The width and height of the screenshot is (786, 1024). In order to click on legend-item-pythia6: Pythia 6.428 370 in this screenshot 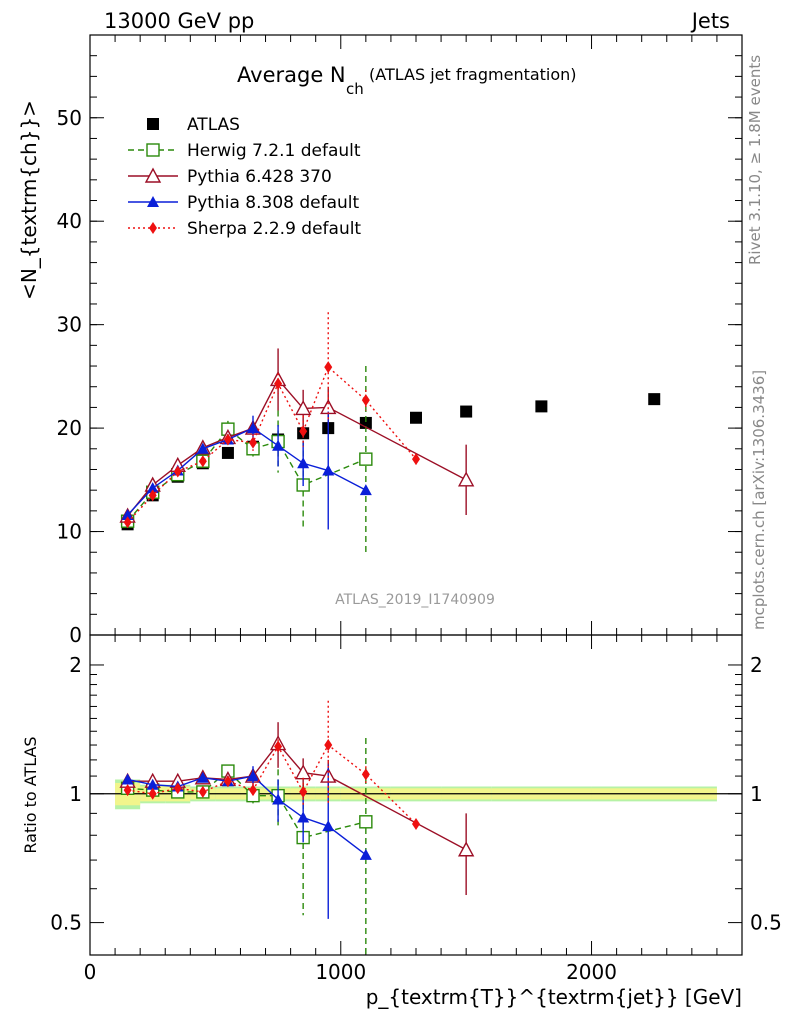, I will do `click(230, 177)`.